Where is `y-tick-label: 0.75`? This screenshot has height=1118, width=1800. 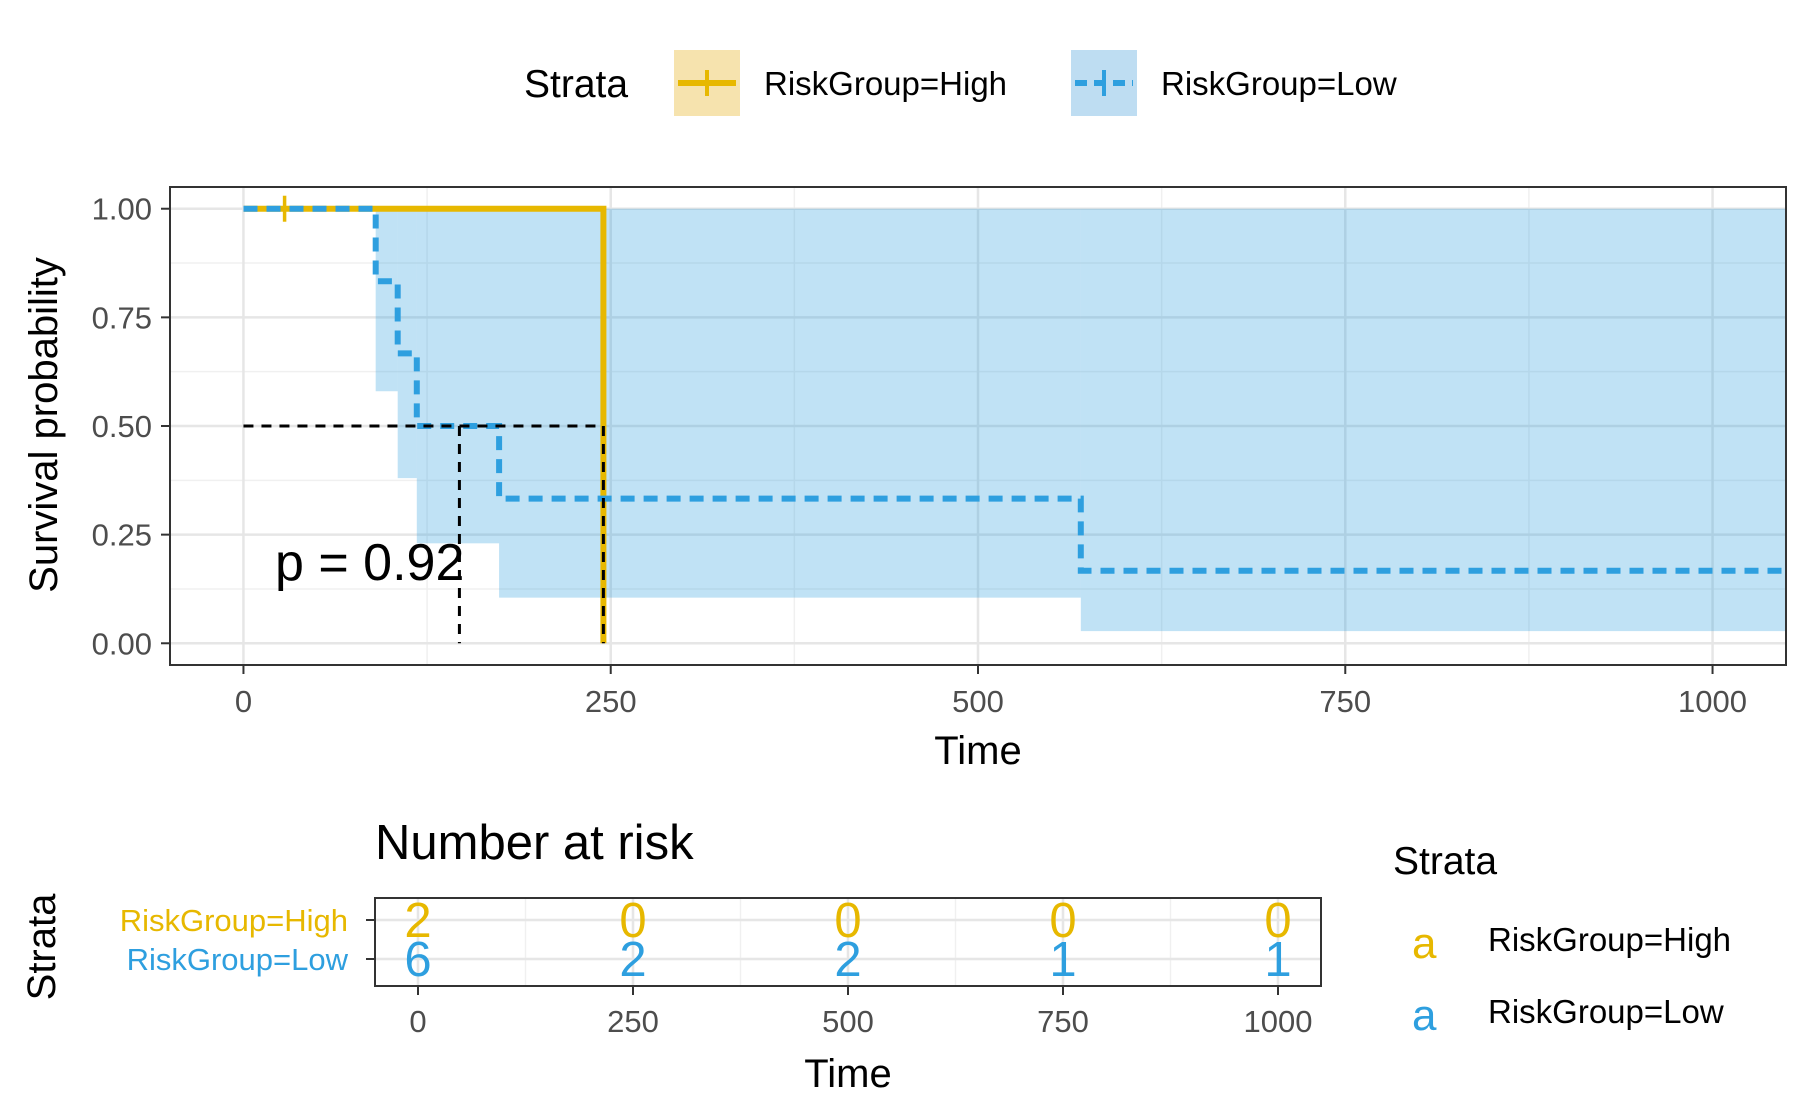
y-tick-label: 0.75 is located at coordinates (122, 317).